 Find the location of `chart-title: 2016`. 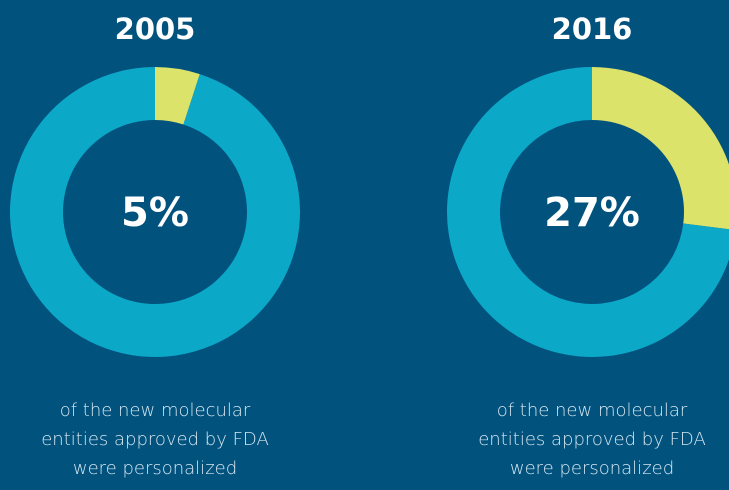

chart-title: 2016 is located at coordinates (592, 29).